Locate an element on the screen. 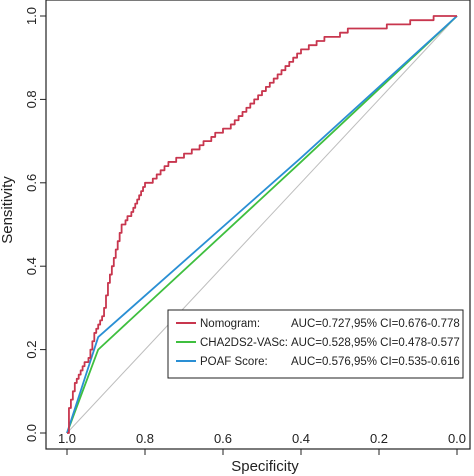  x-tick-label: 0.8 is located at coordinates (145, 438).